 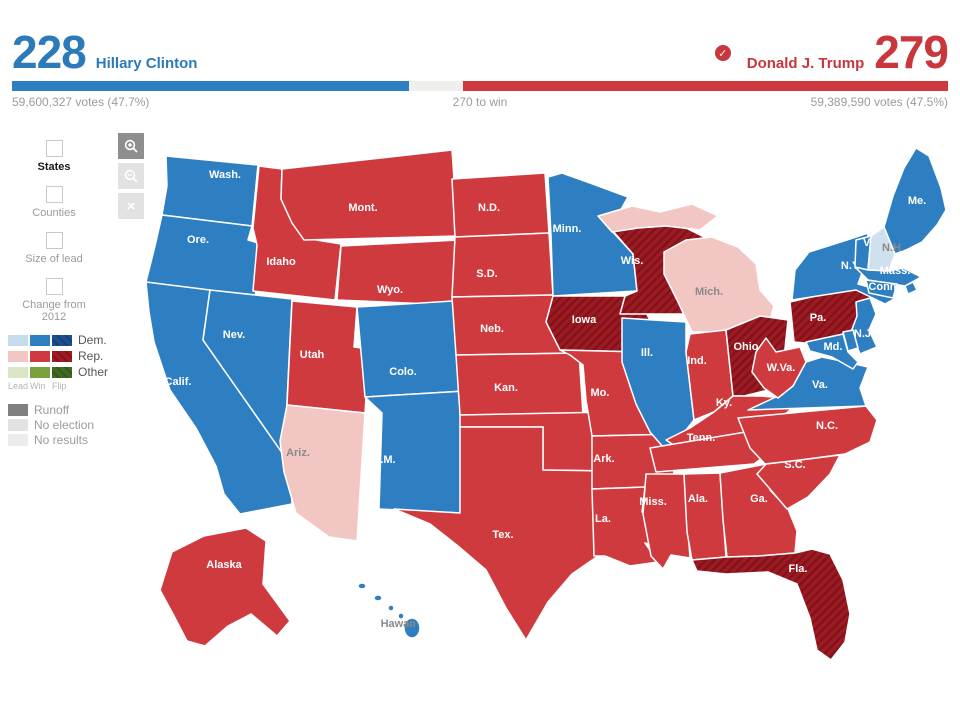 What do you see at coordinates (81, 102) in the screenshot?
I see `clinton-vote-total: 59,600,327 votes (47.7%)` at bounding box center [81, 102].